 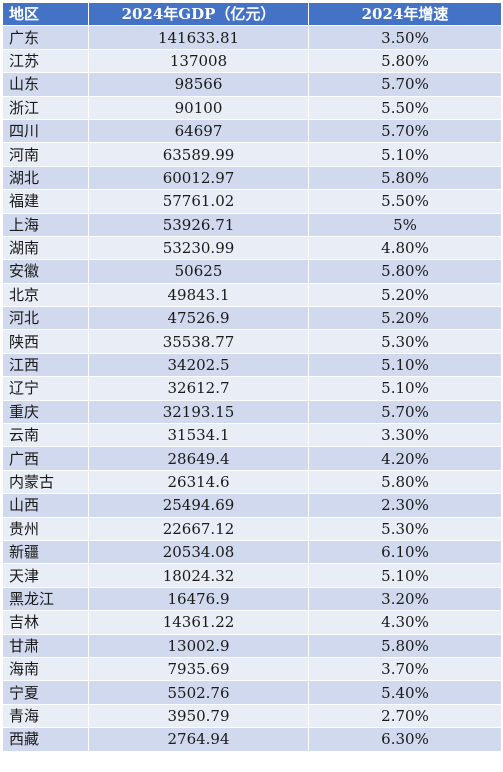 I want to click on region-cell: 浙江, so click(x=45, y=107).